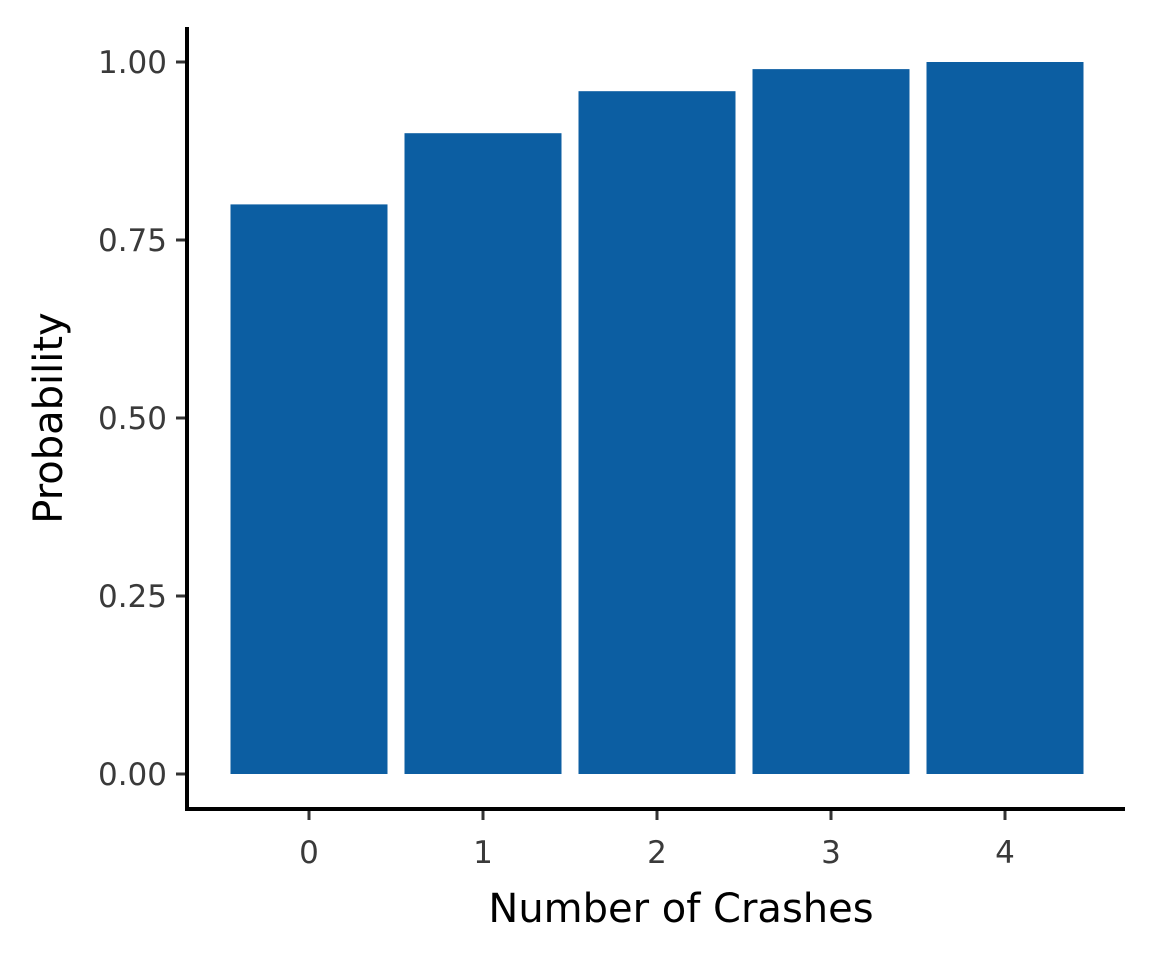  I want to click on x-tick-label: 4, so click(1005, 853).